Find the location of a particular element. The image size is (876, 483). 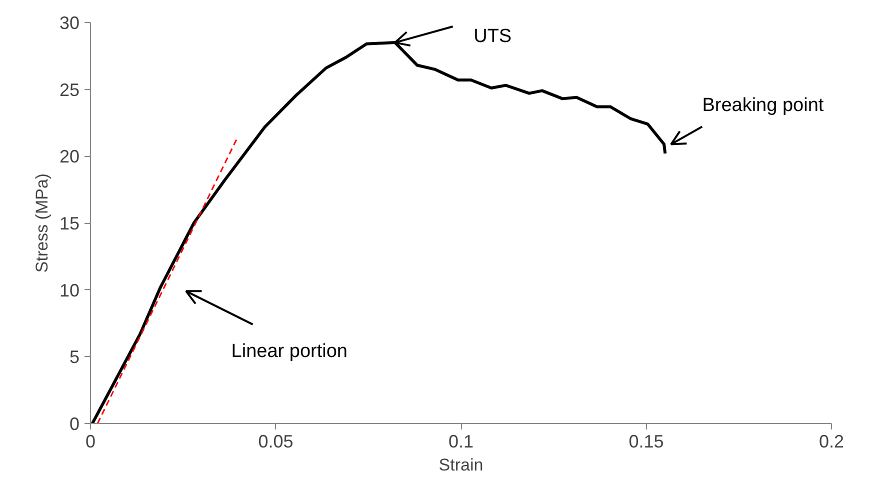

y-tick-label: 15 is located at coordinates (69, 224).